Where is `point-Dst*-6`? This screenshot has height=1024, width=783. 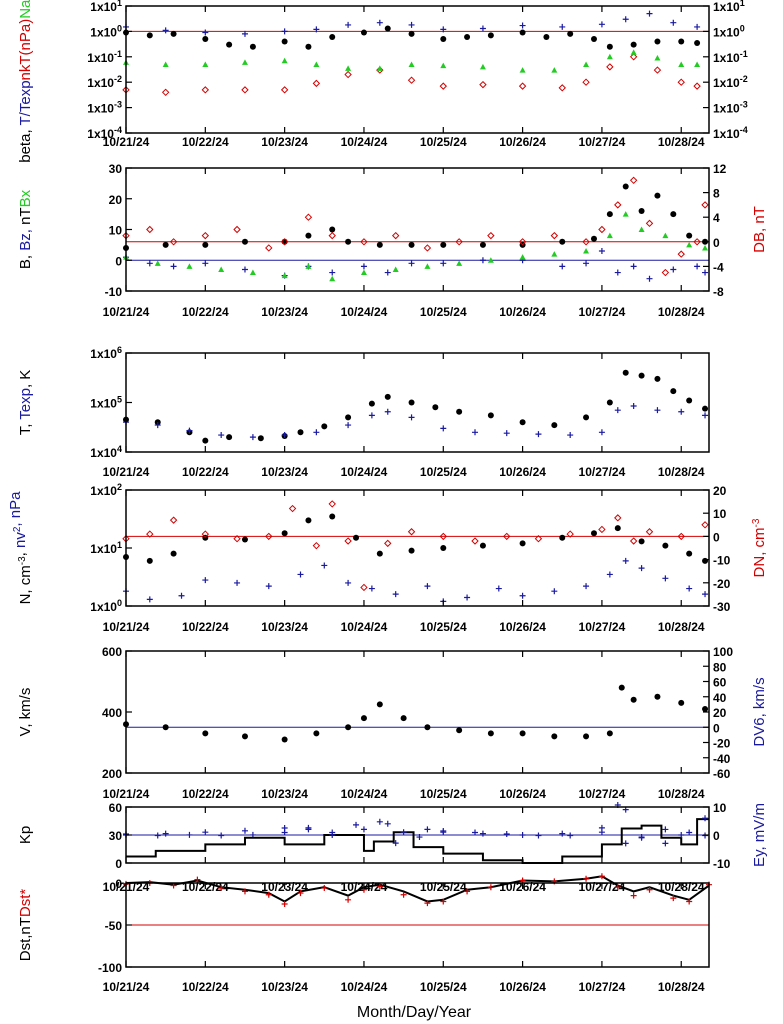
point-Dst*-6 is located at coordinates (268, 894).